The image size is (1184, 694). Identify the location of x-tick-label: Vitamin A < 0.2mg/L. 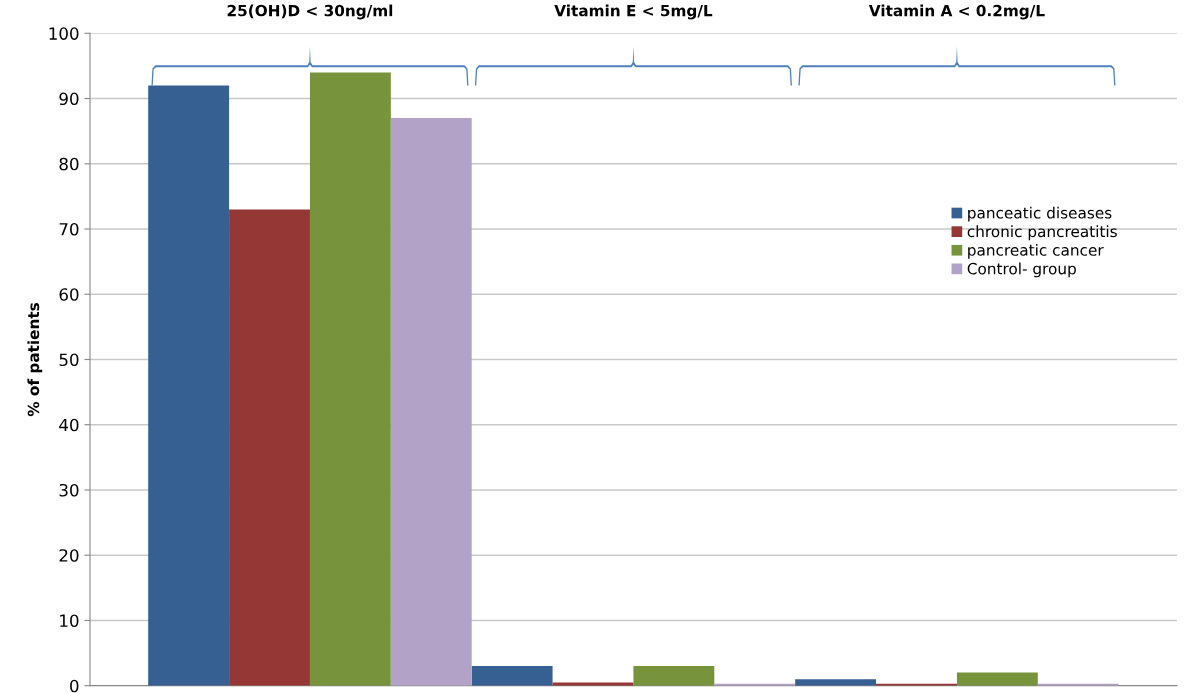
(956, 12).